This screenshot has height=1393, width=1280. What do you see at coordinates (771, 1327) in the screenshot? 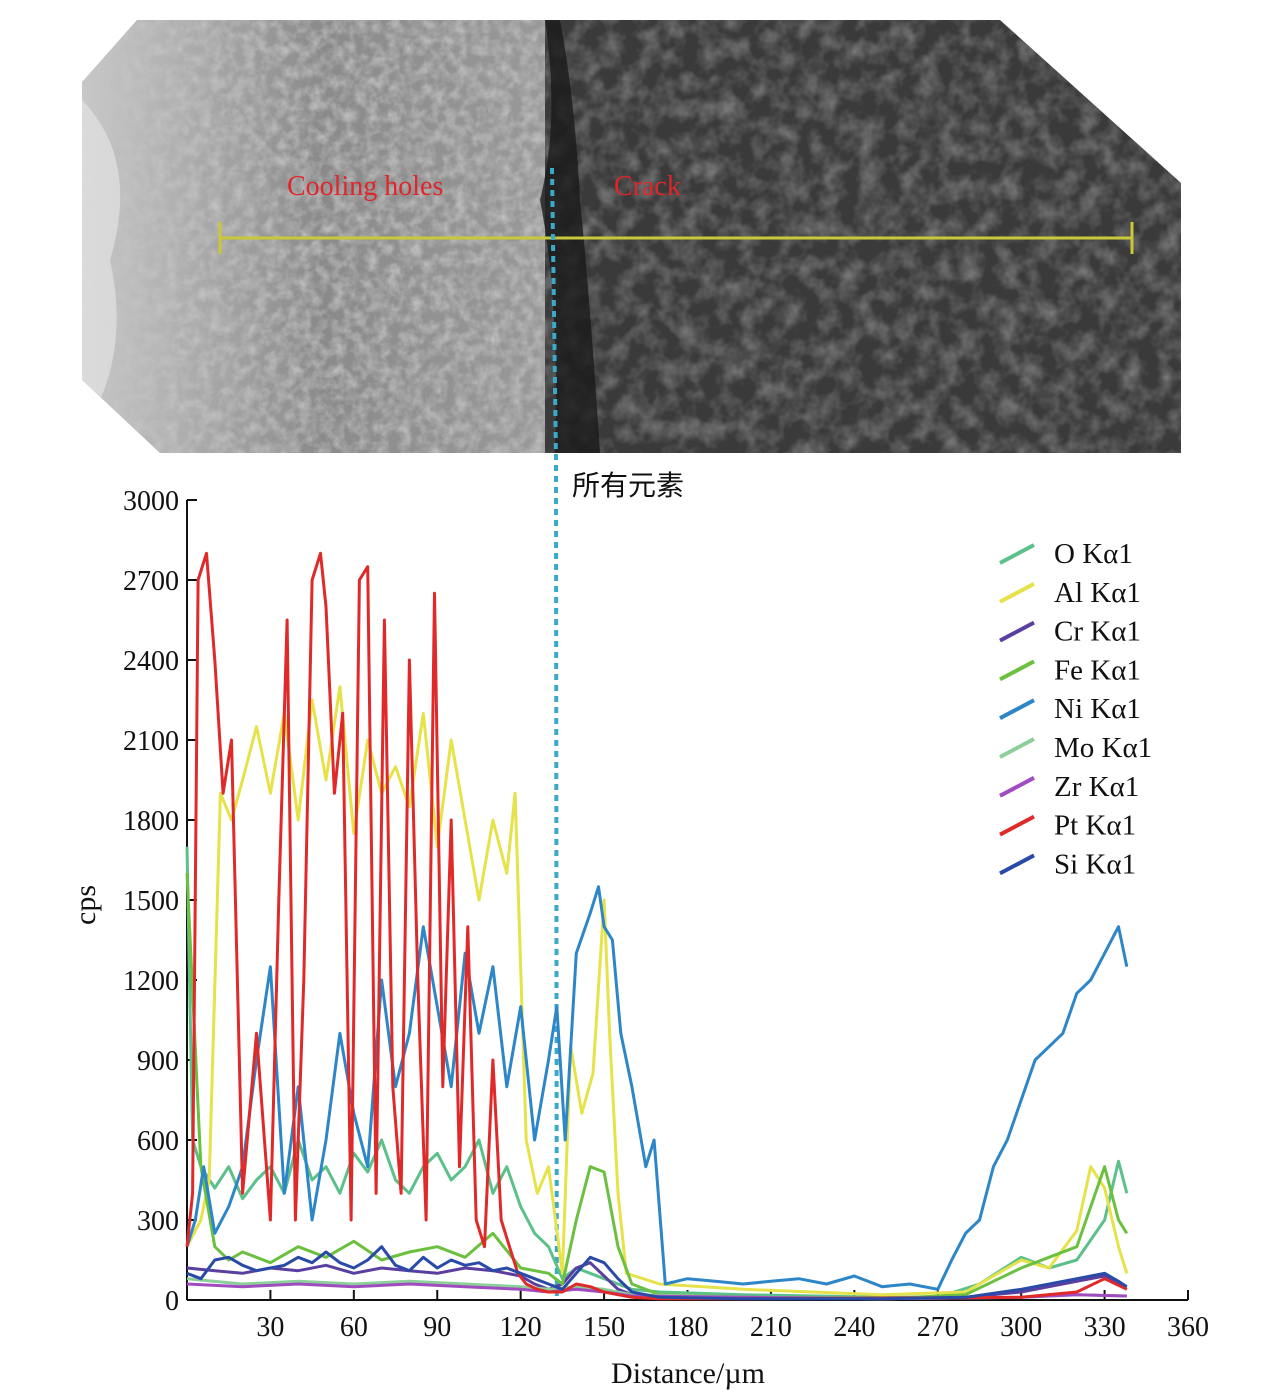
I see `x-tick-label: 210` at bounding box center [771, 1327].